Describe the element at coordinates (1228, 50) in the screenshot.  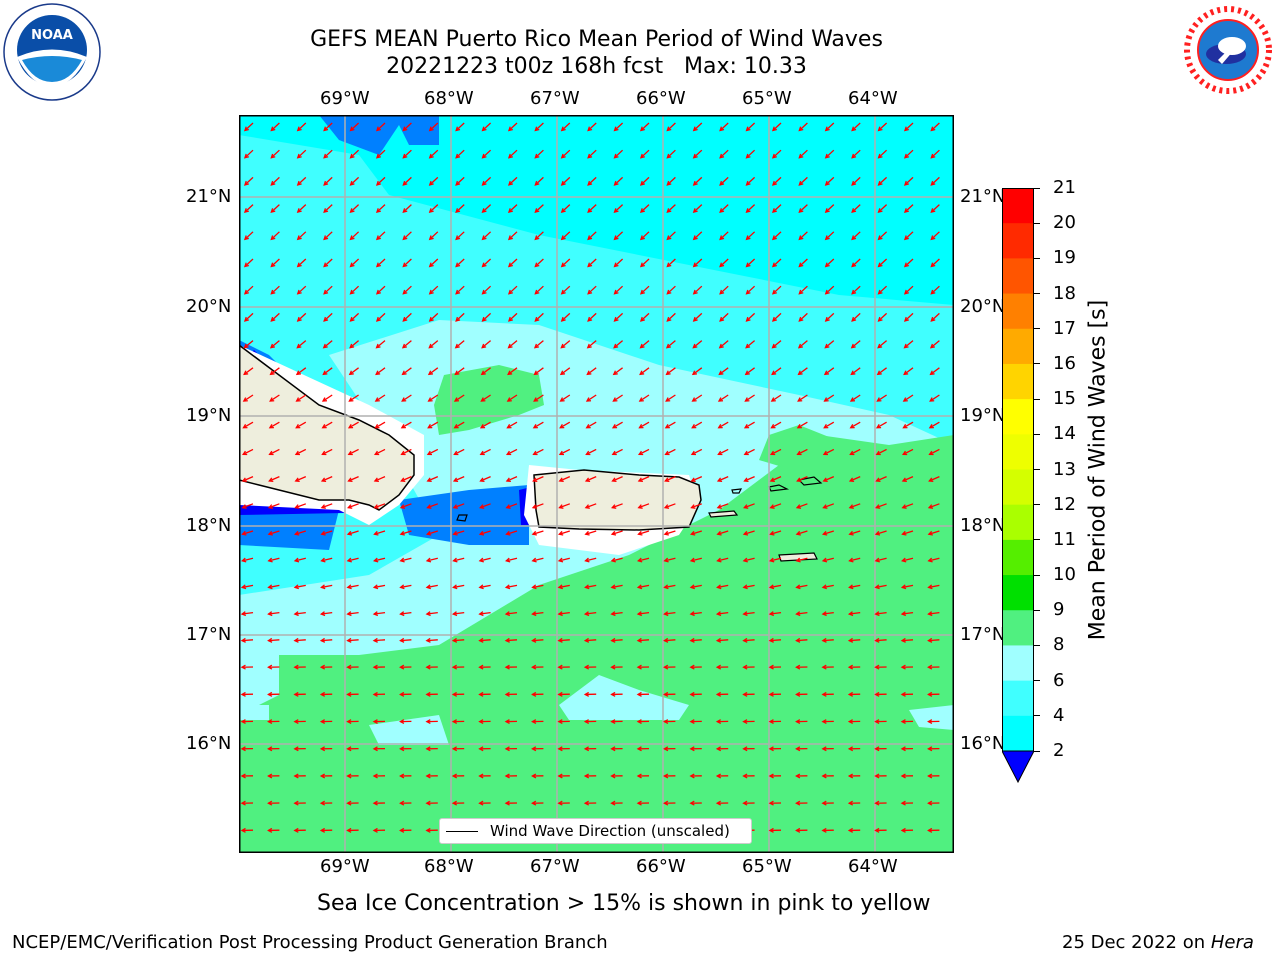
I see `nws-logo` at that location.